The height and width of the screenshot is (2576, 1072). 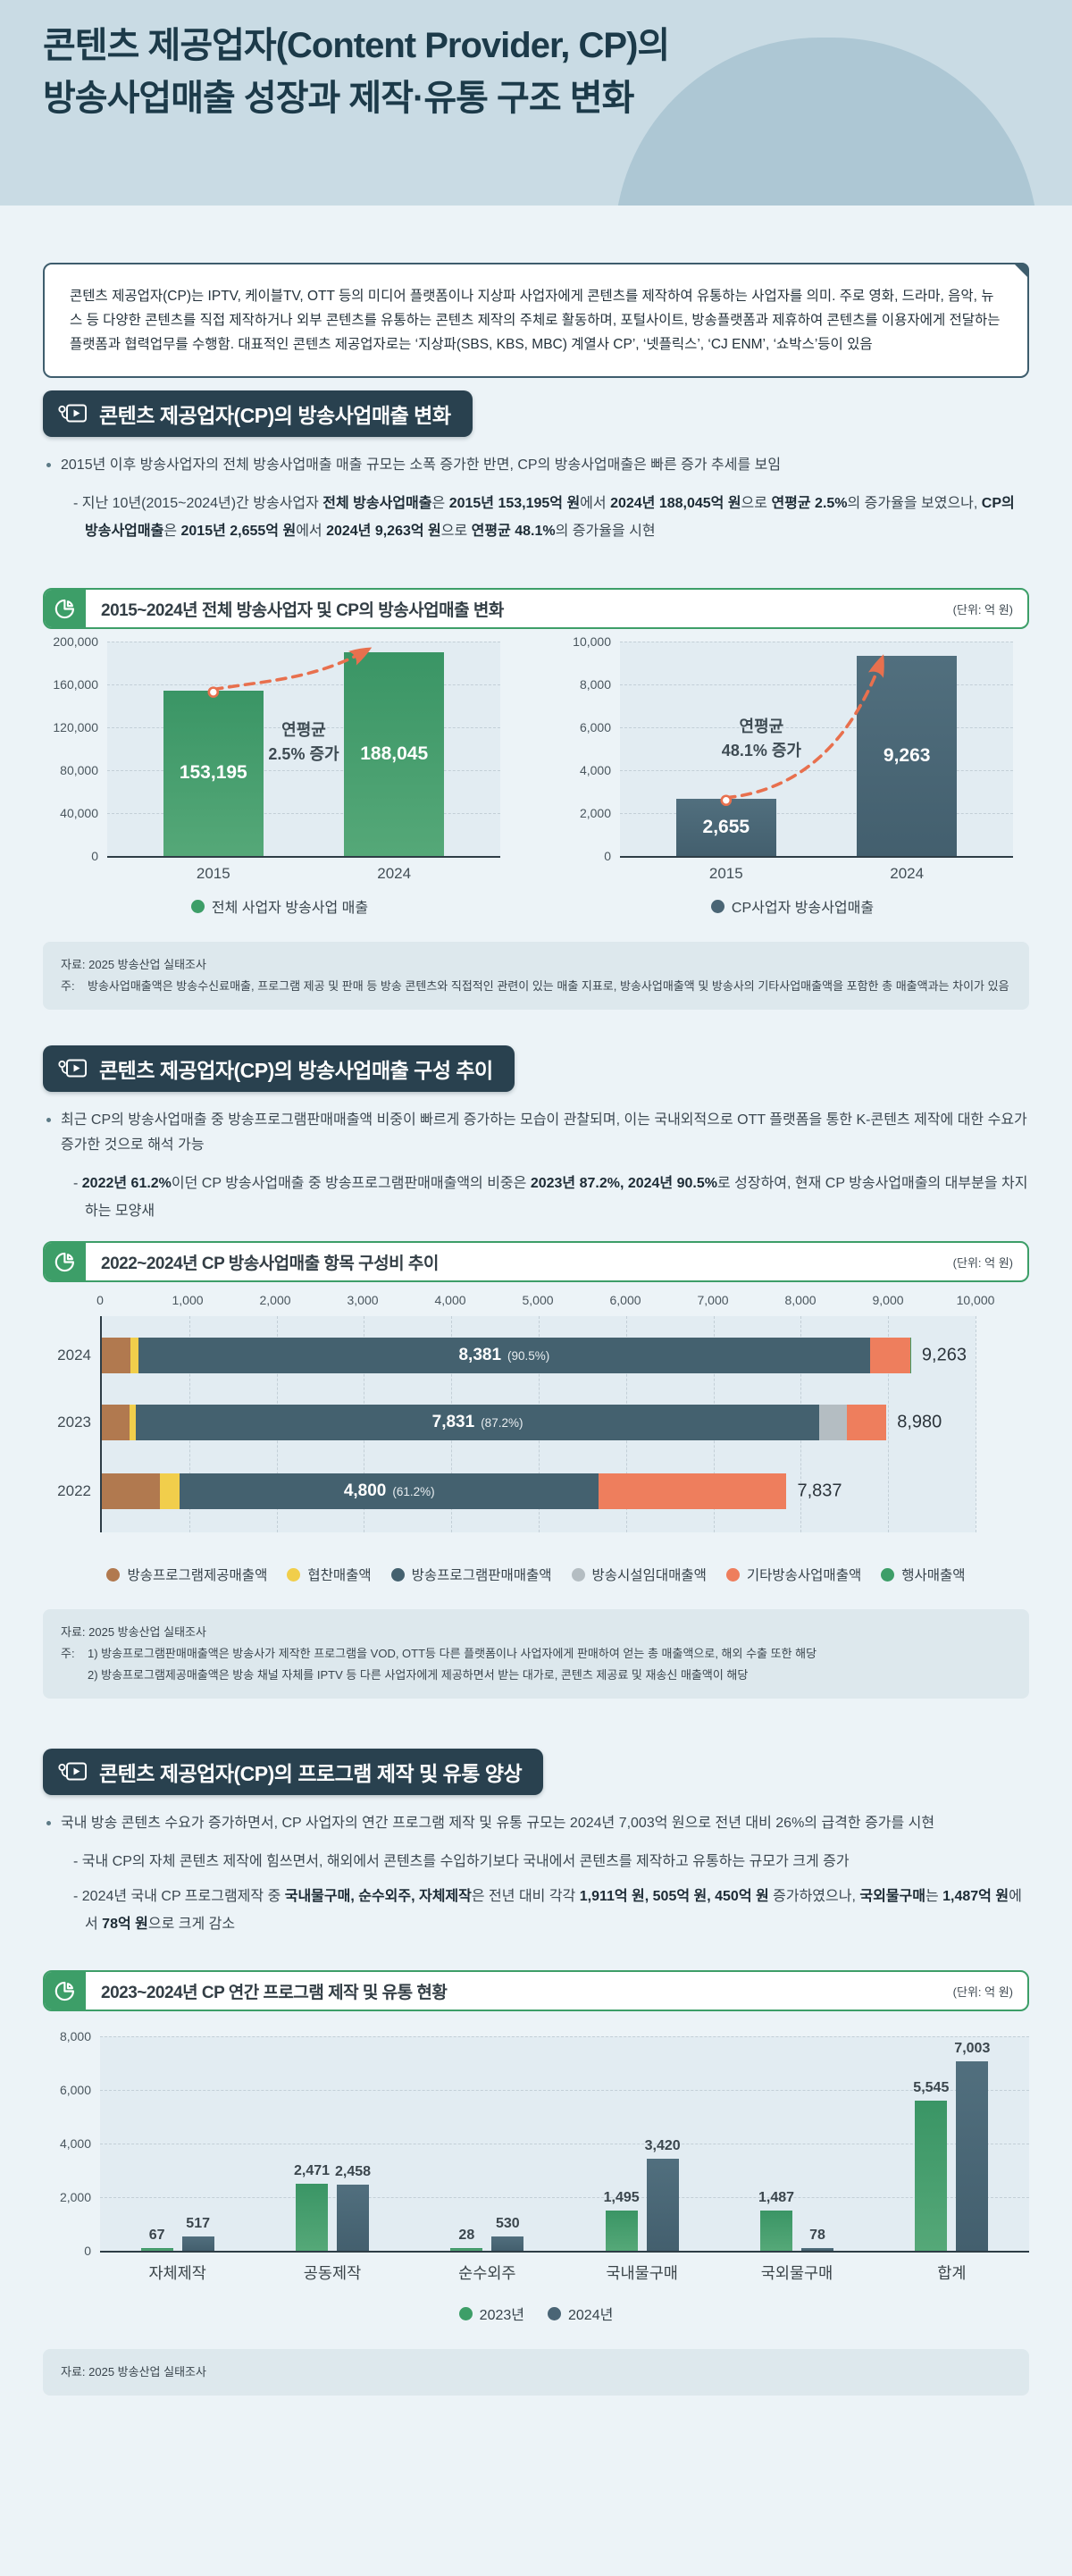 What do you see at coordinates (275, 415) in the screenshot?
I see `section-title-1: 콘텐츠 제공업자(CP)의 방송사업매출 변화` at bounding box center [275, 415].